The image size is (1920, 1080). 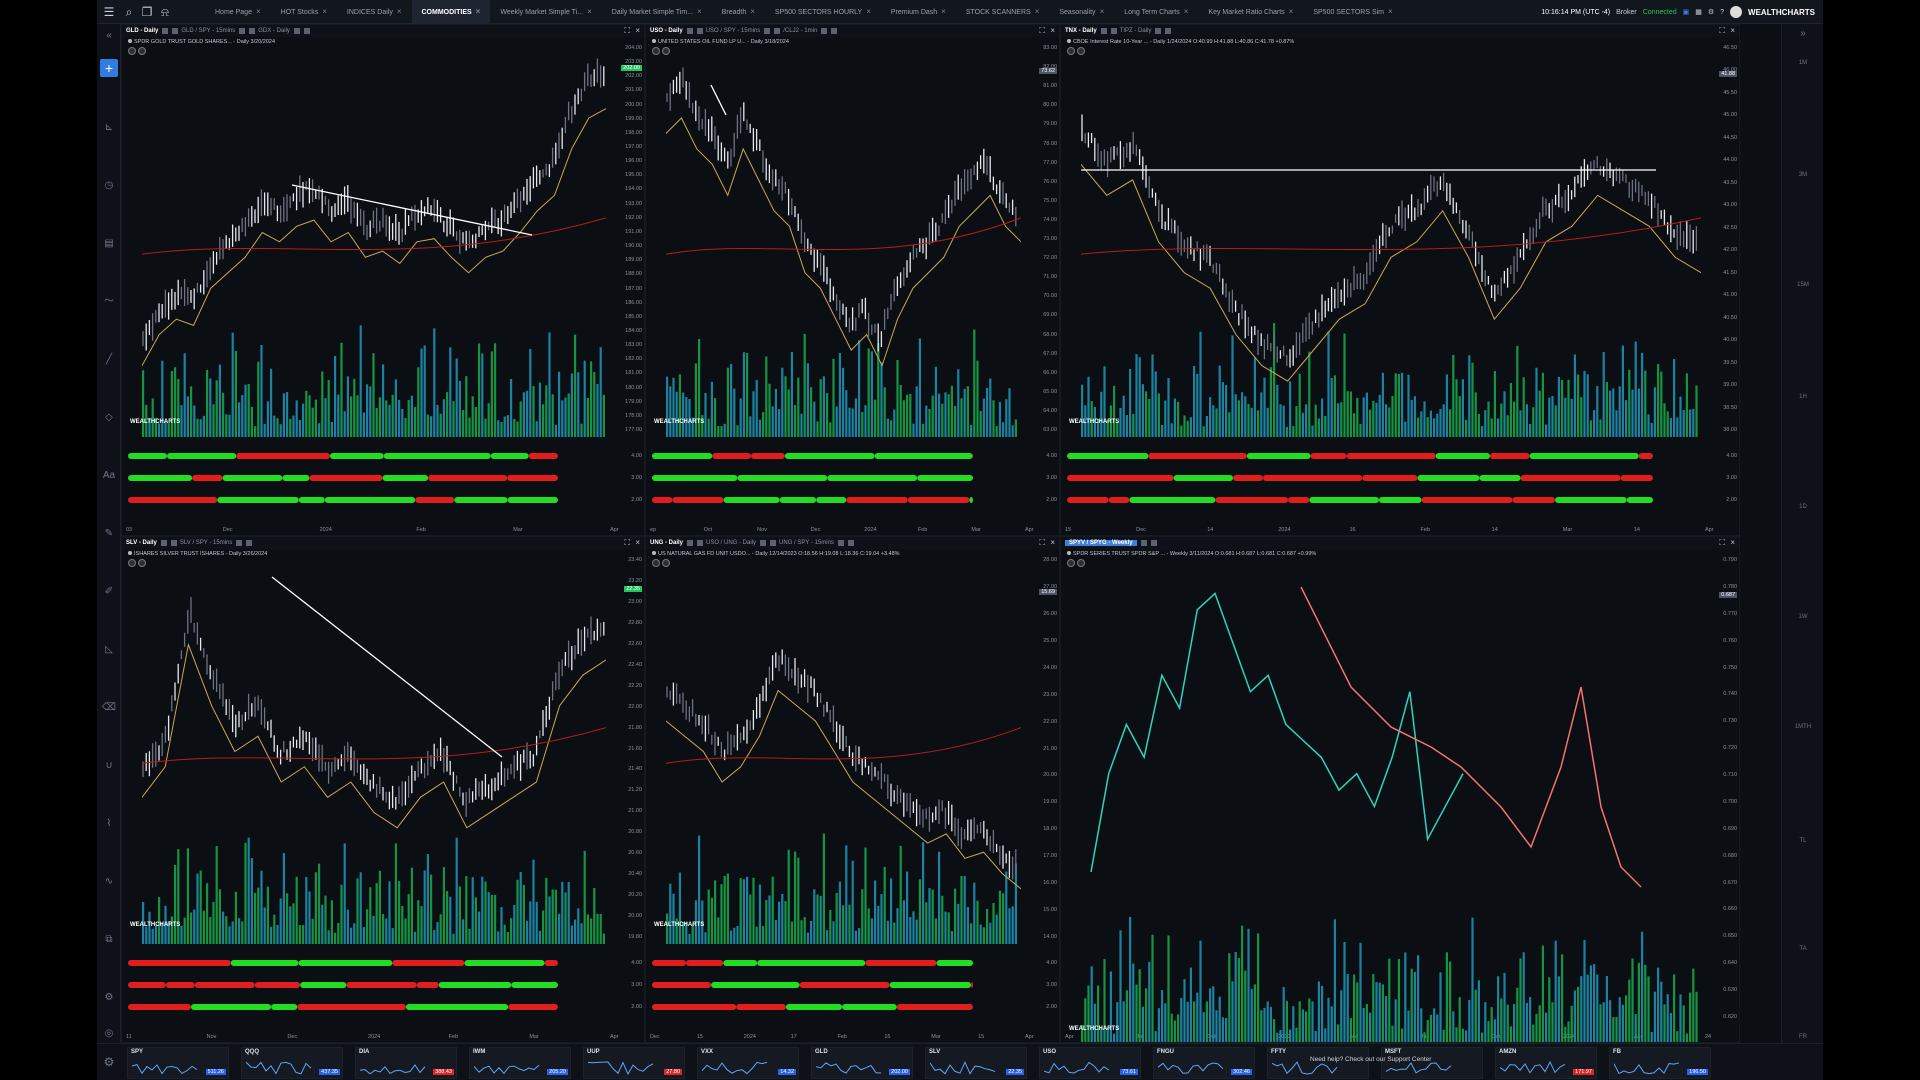 I want to click on copy-icon: ❐, so click(x=147, y=12).